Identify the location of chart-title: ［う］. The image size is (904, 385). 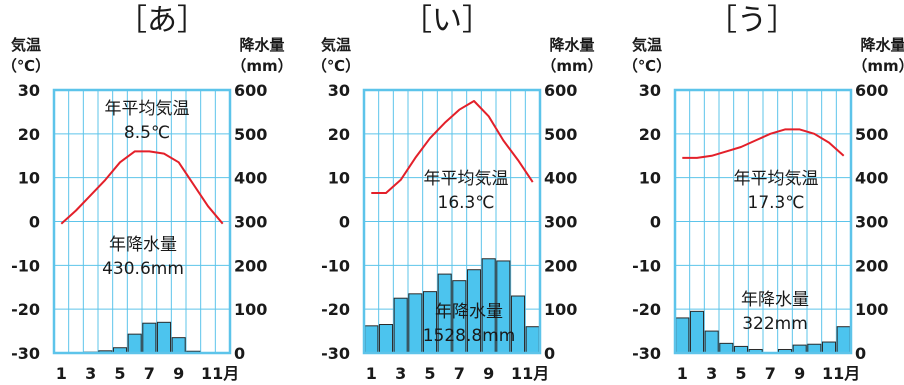
(752, 20).